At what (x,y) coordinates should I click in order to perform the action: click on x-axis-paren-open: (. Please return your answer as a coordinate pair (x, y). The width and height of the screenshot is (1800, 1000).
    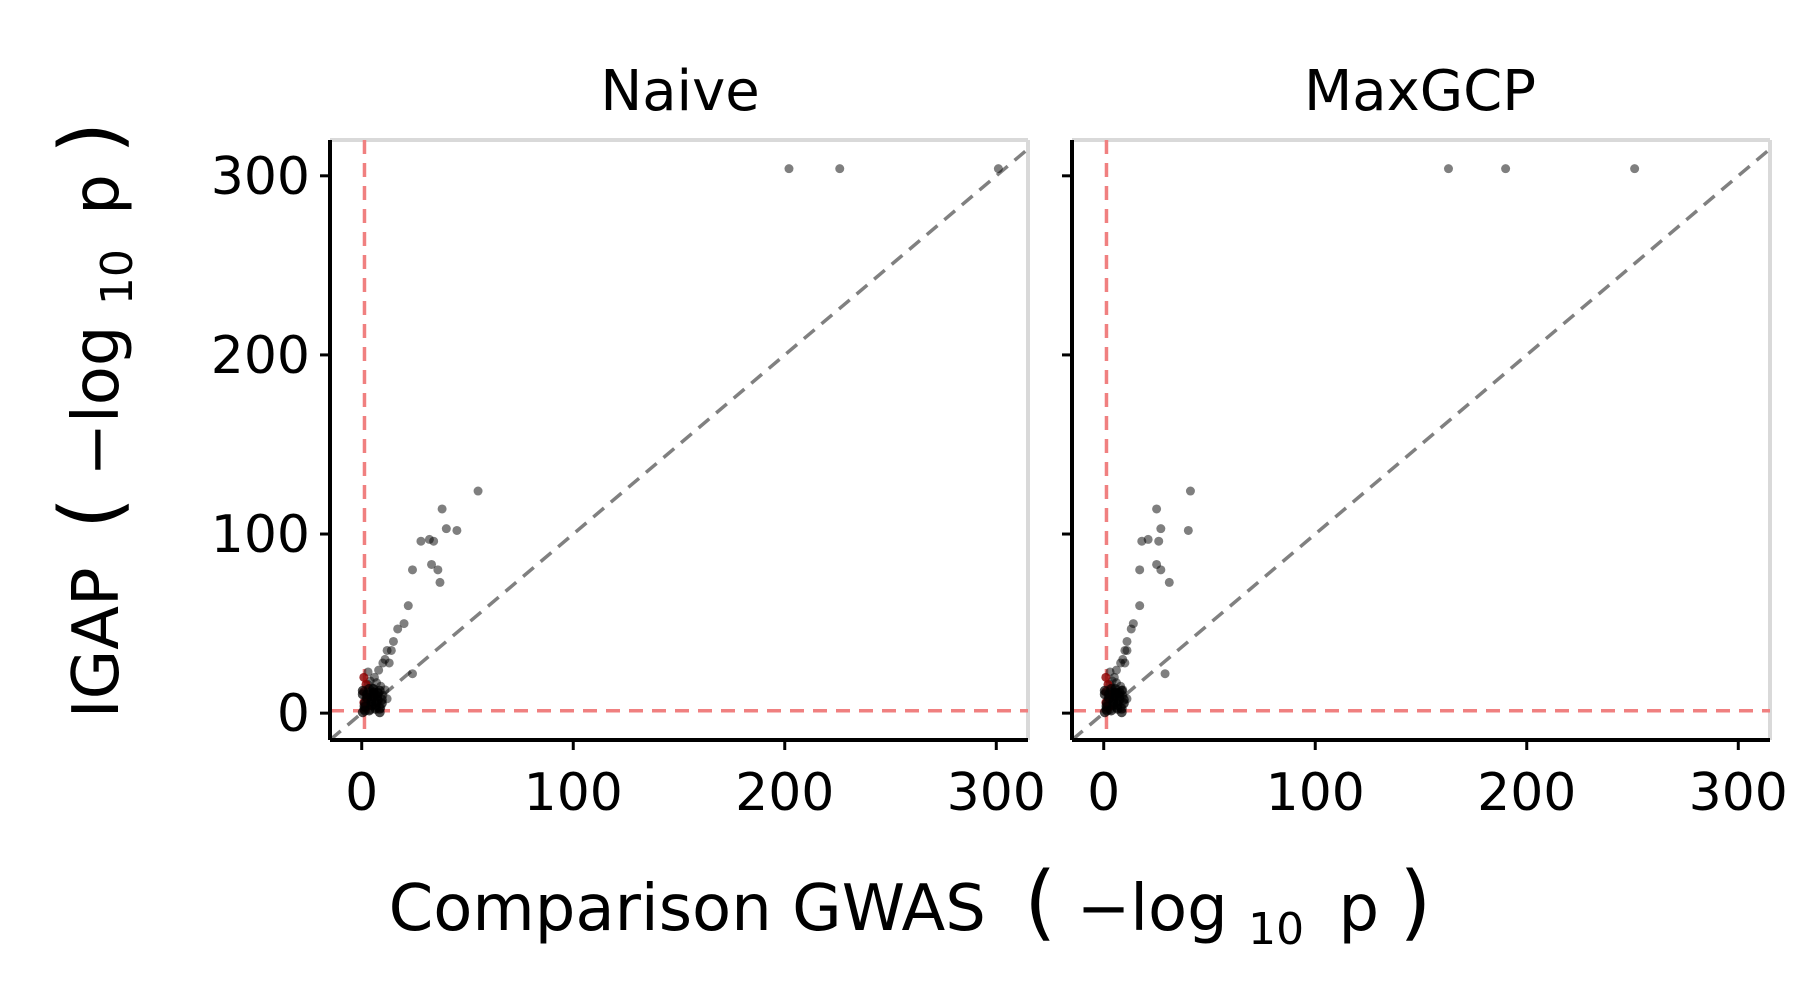
    Looking at the image, I should click on (1040, 902).